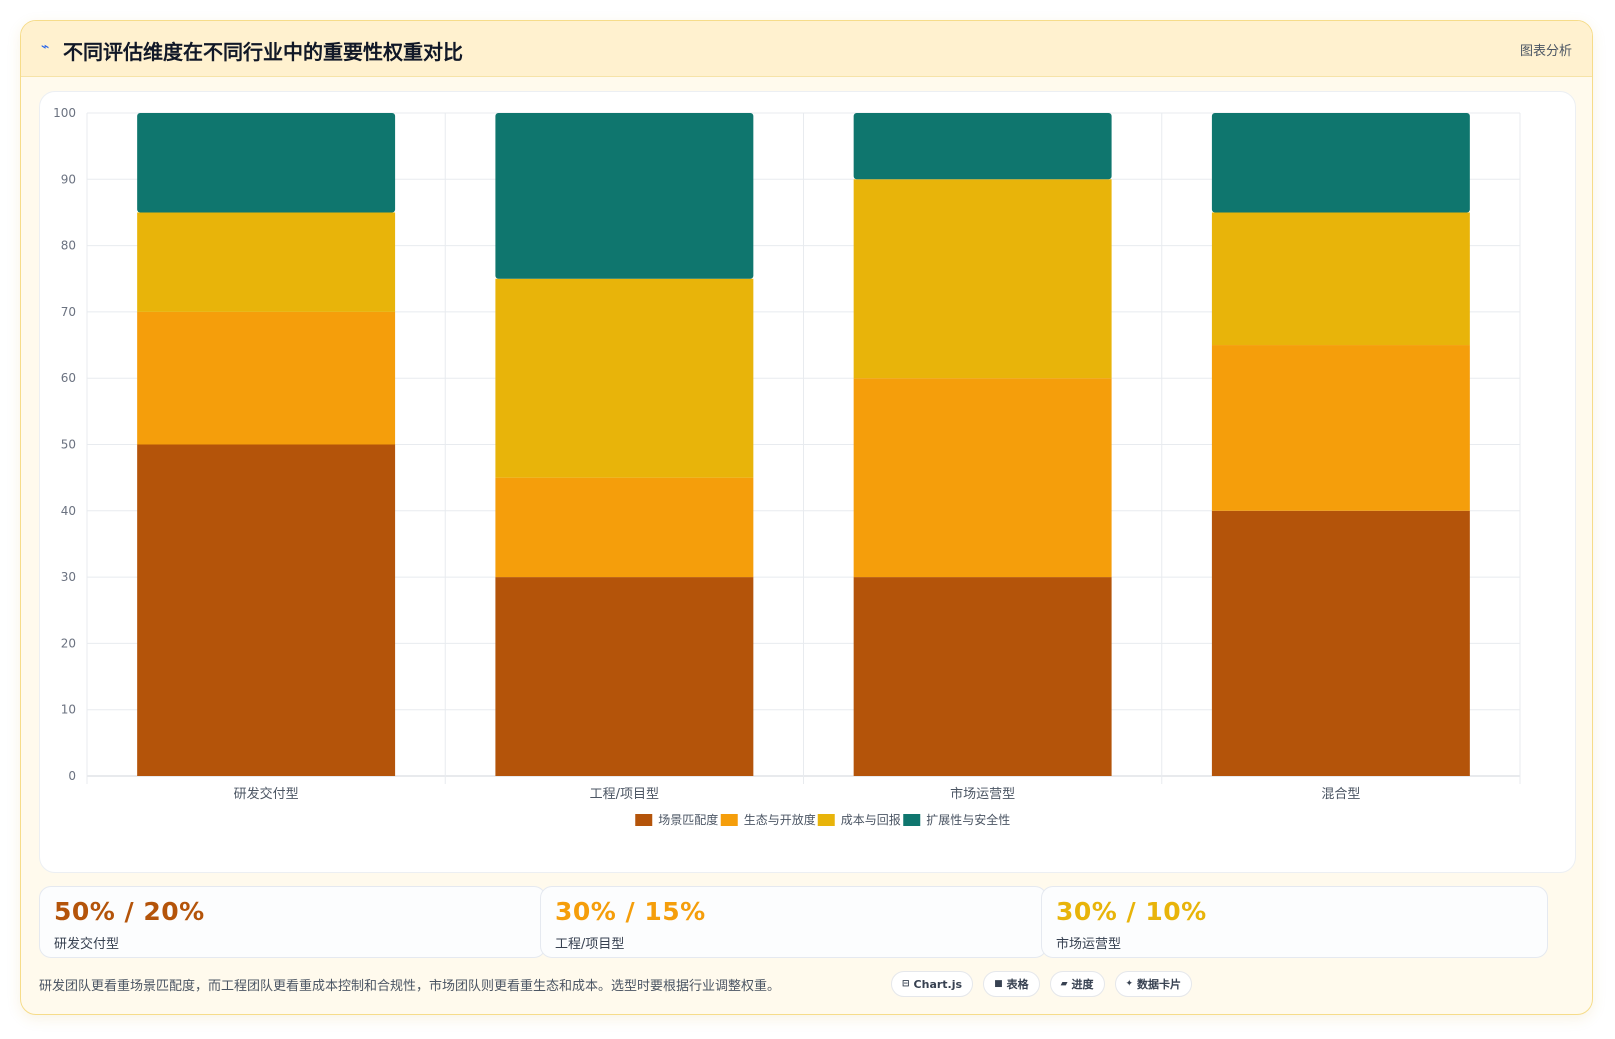 This screenshot has height=1039, width=1615. What do you see at coordinates (68, 179) in the screenshot?
I see `y-tick-label: 90` at bounding box center [68, 179].